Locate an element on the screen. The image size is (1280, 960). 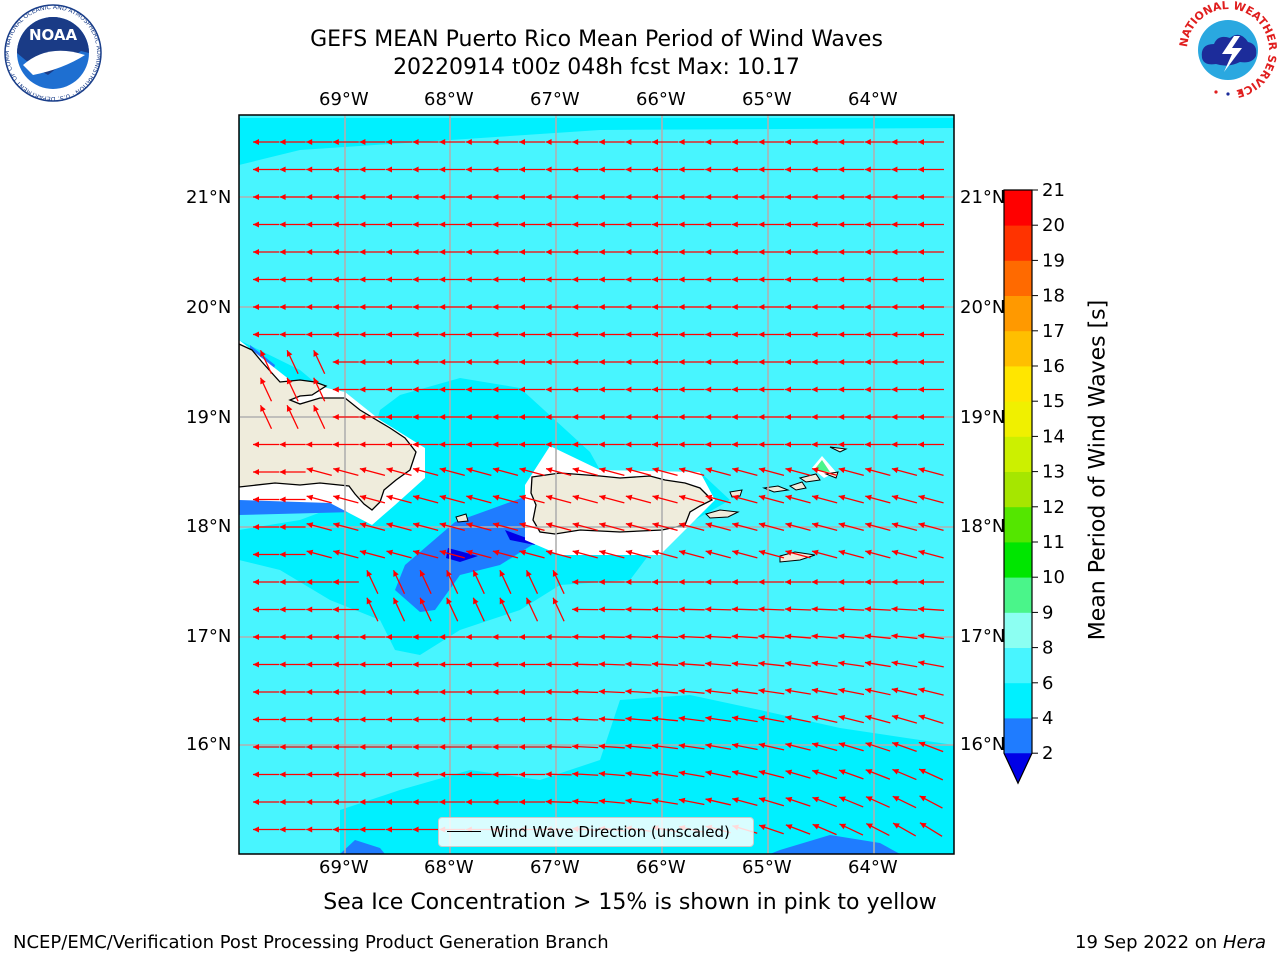
colorbar-outline is located at coordinates (1018, 487).